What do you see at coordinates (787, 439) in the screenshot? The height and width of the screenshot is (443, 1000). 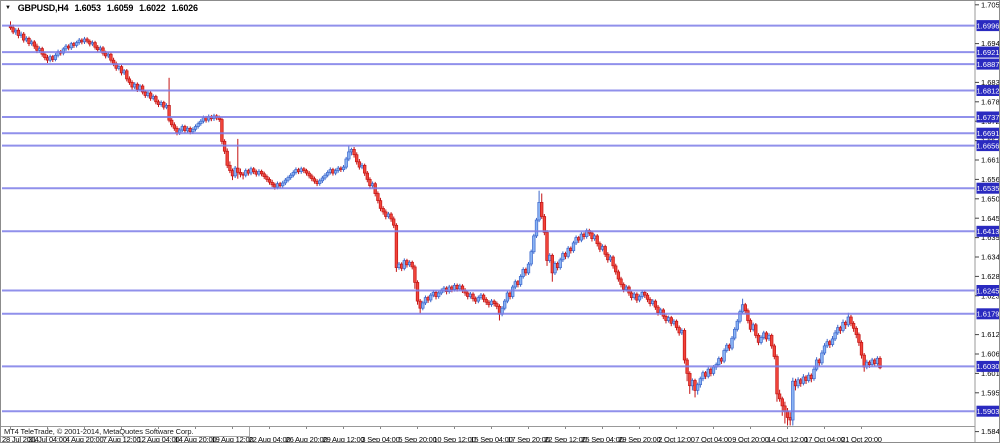 I see `time-tick-label: 14 Oct 12:00` at bounding box center [787, 439].